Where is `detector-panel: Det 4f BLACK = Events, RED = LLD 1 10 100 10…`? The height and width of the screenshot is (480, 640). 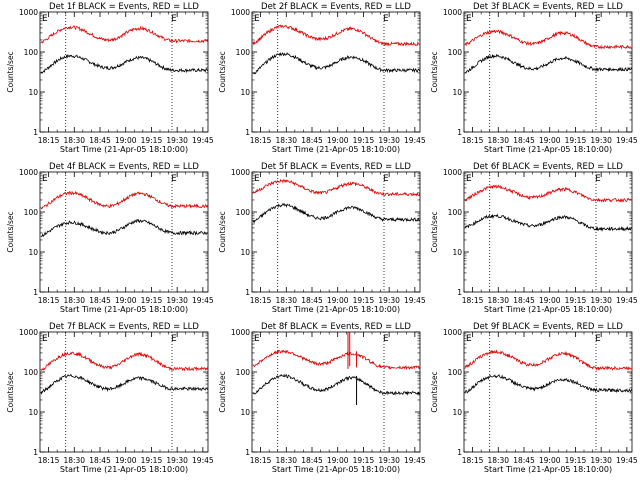
detector-panel: Det 4f BLACK = Events, RED = LLD 1 10 100 10… is located at coordinates (110, 238).